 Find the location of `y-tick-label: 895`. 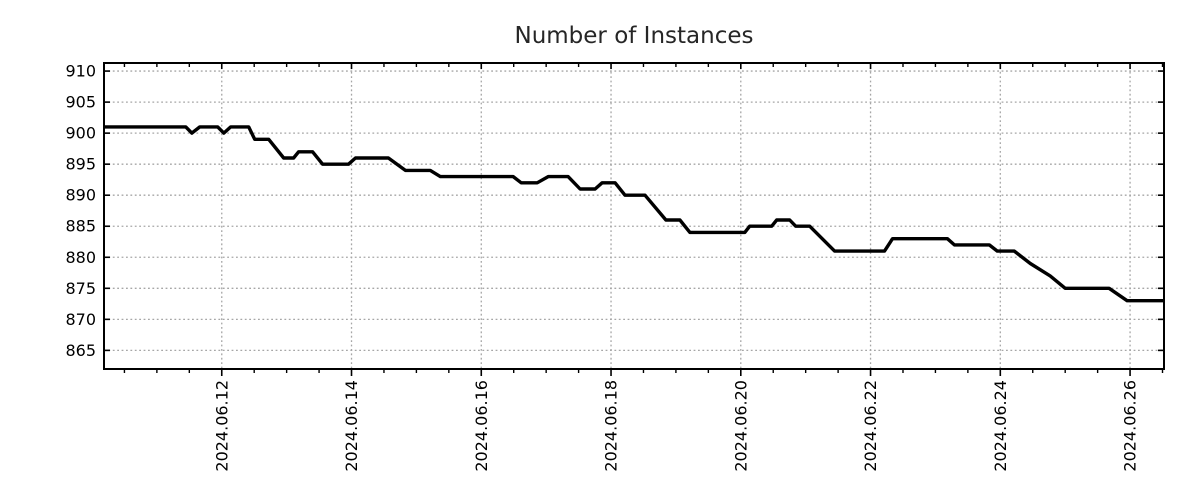

y-tick-label: 895 is located at coordinates (80, 164).